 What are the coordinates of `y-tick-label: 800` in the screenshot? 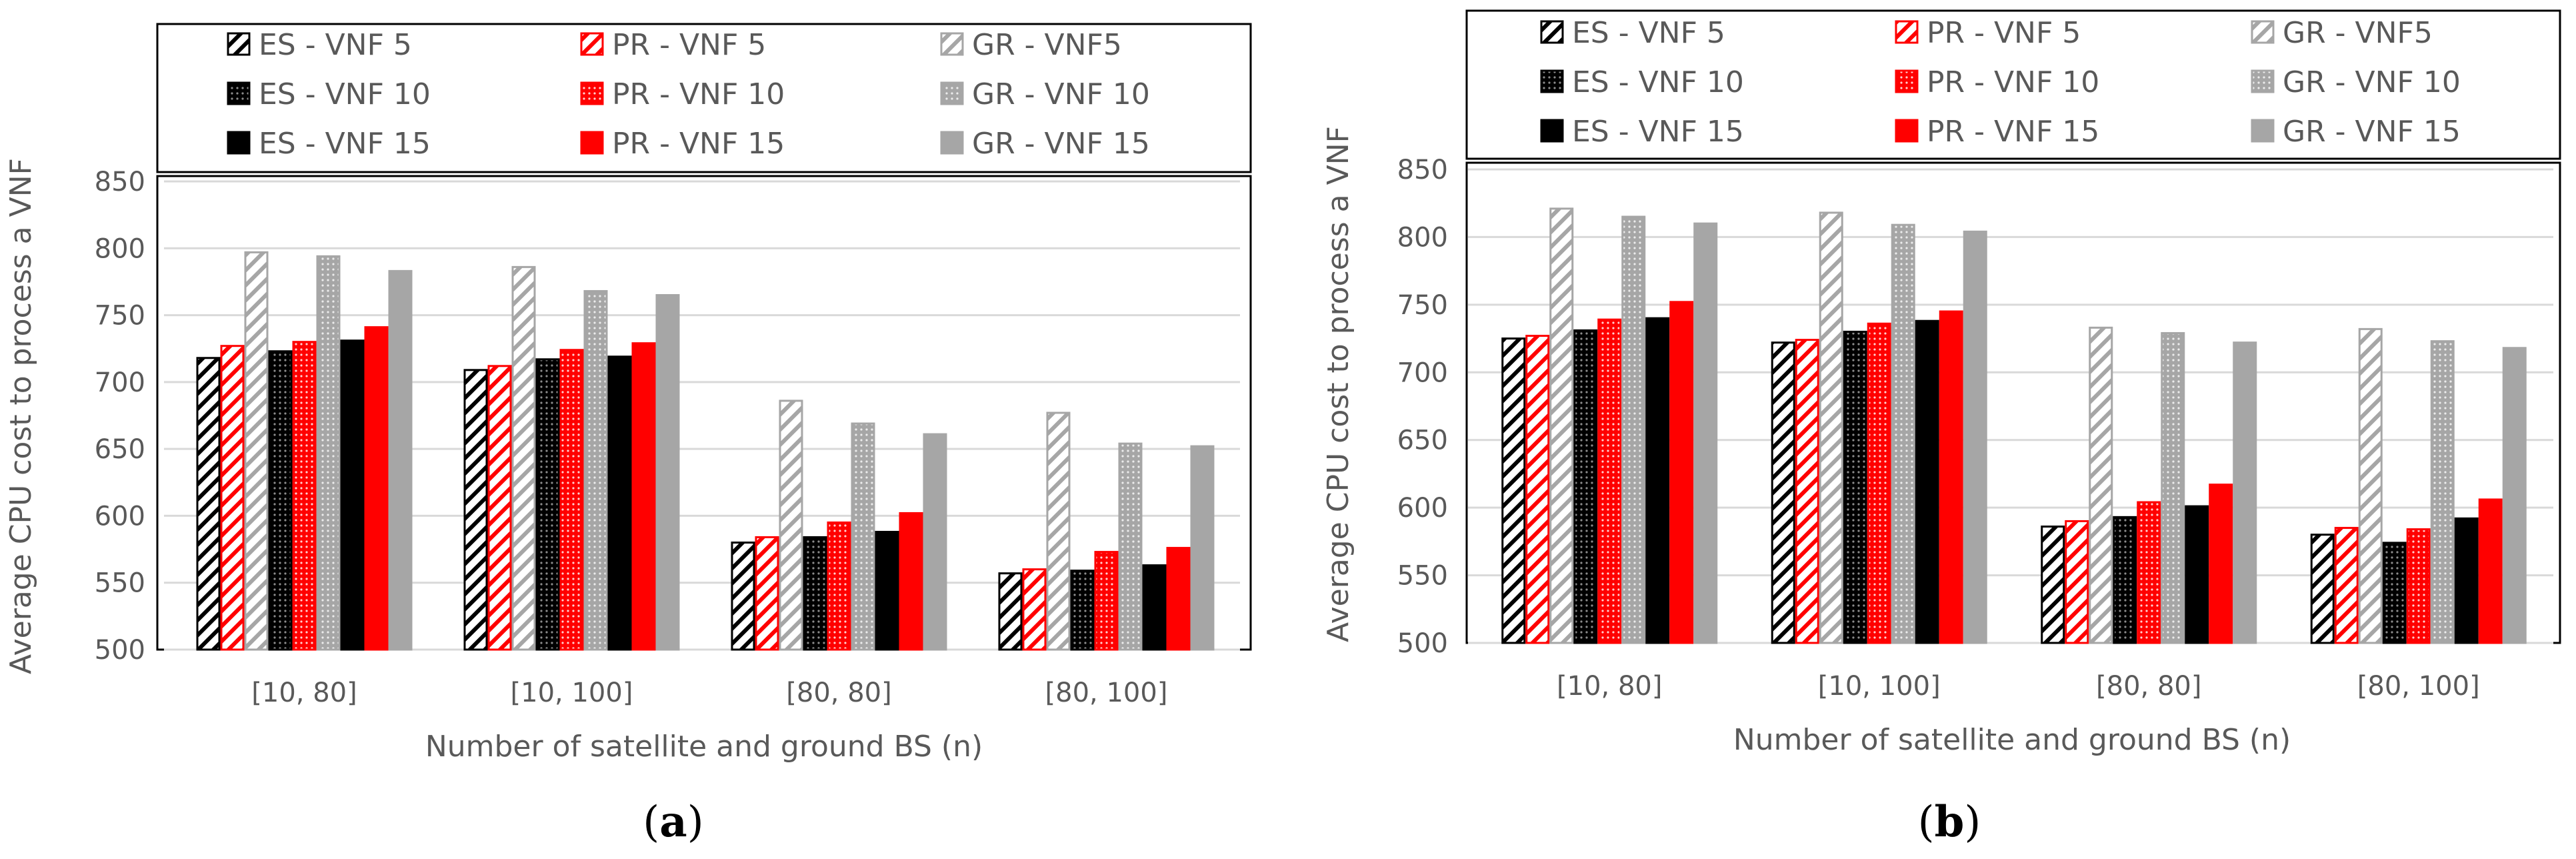 It's located at (1422, 237).